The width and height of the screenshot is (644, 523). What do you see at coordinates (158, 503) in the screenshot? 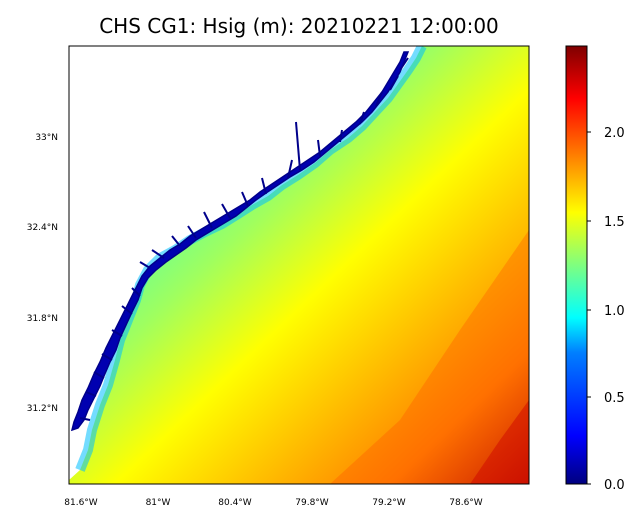
I see `x-tick-label: 81°W` at bounding box center [158, 503].